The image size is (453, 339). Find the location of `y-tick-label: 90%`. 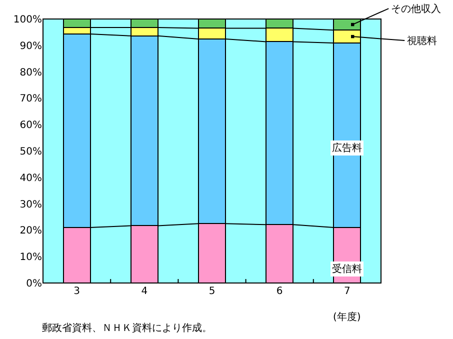

y-tick-label: 90% is located at coordinates (31, 46).